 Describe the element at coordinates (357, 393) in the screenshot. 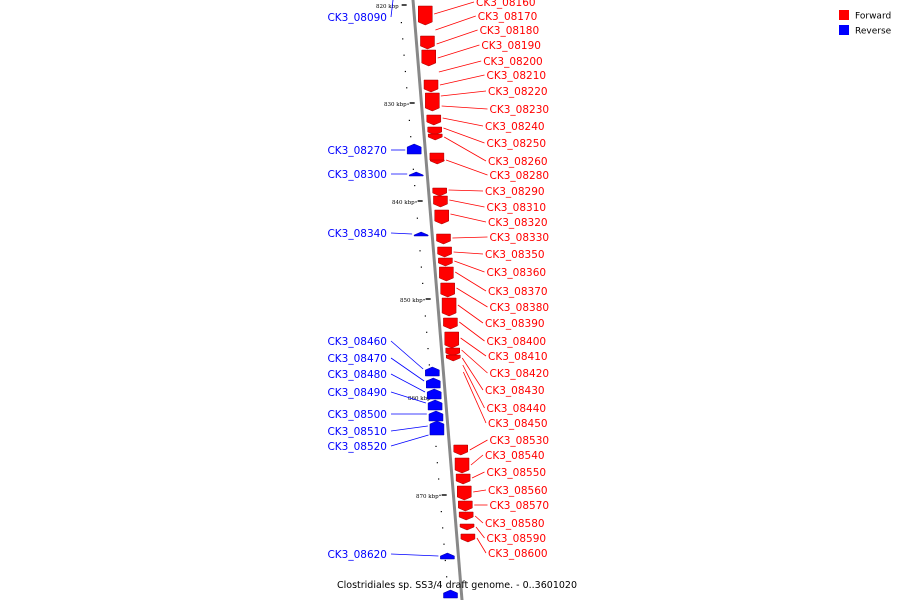

I see `reverse-gene-label: CK3_08490` at that location.